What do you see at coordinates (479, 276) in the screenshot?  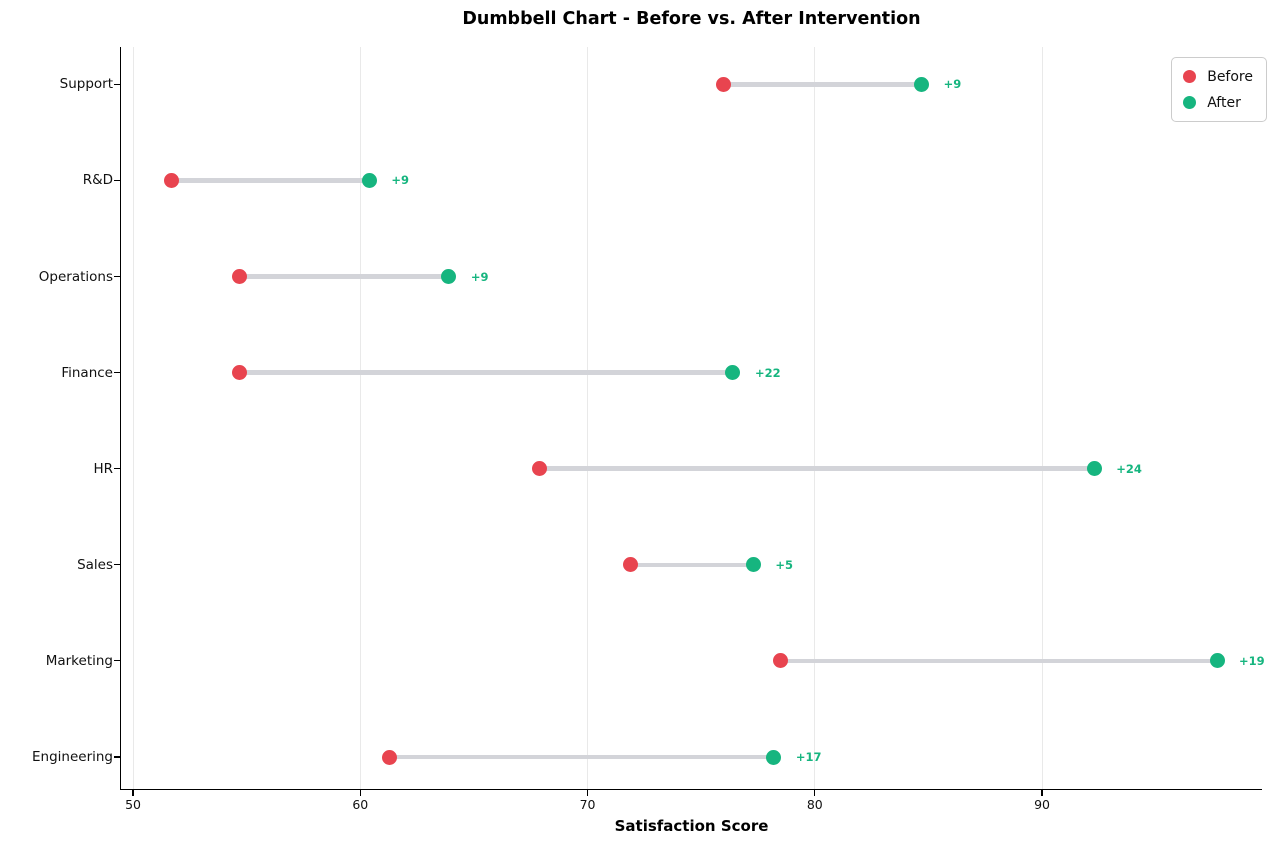 I see `delta-label-operations: +9` at bounding box center [479, 276].